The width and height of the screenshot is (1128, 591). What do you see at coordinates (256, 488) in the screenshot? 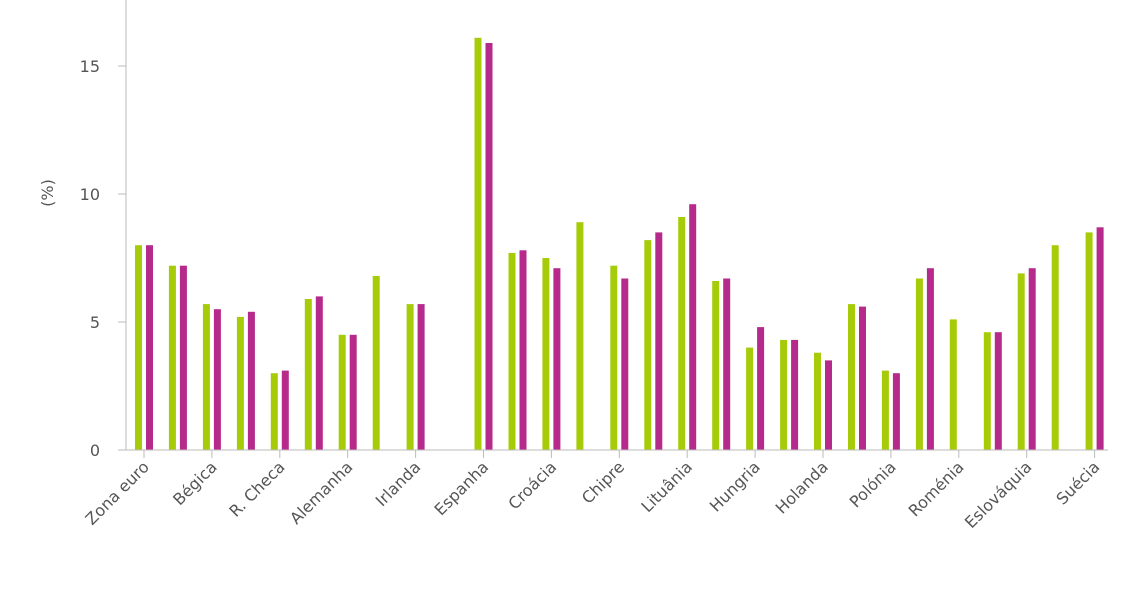
I see `x-category-label: R. Checa` at bounding box center [256, 488].